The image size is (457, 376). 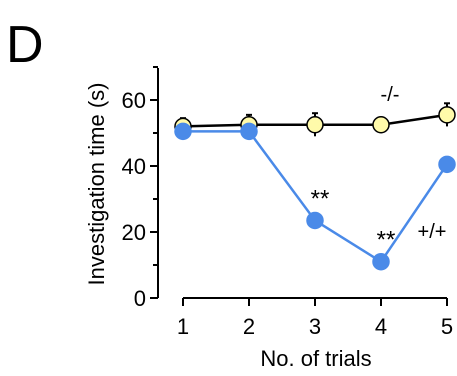 I want to click on series-label-wildtype: +/+, so click(x=432, y=232).